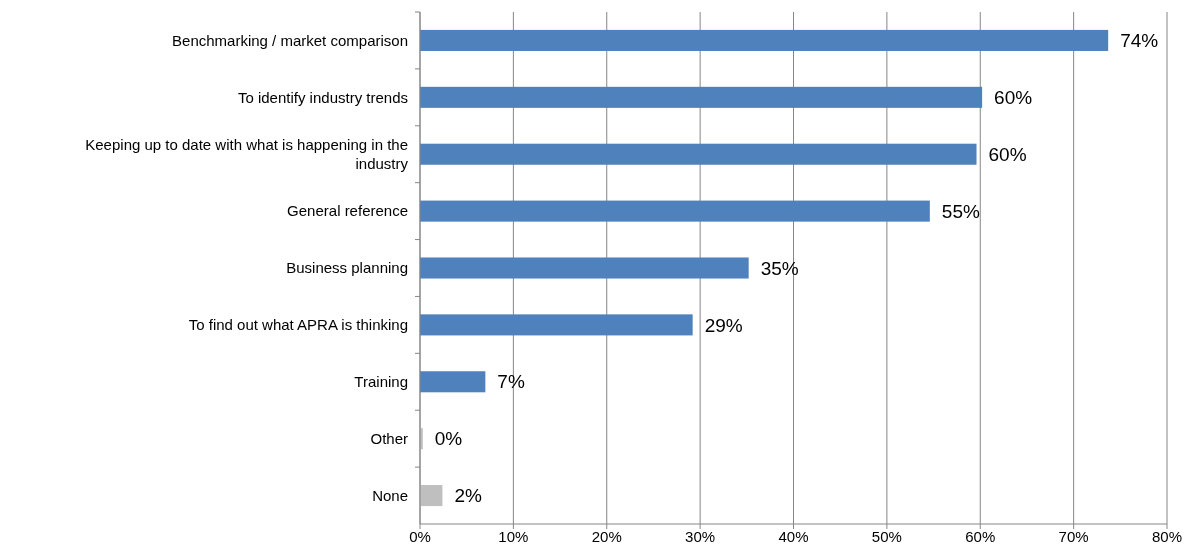  What do you see at coordinates (511, 382) in the screenshot?
I see `data-label: 7%` at bounding box center [511, 382].